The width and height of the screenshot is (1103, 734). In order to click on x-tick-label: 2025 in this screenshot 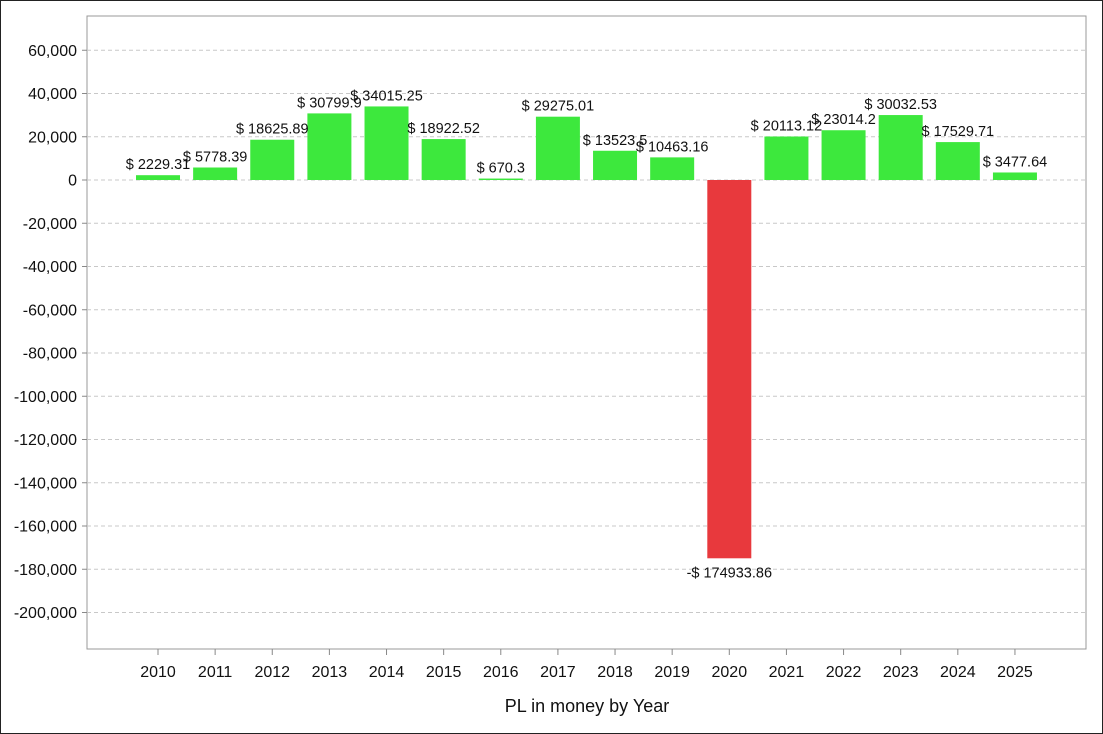, I will do `click(1015, 672)`.